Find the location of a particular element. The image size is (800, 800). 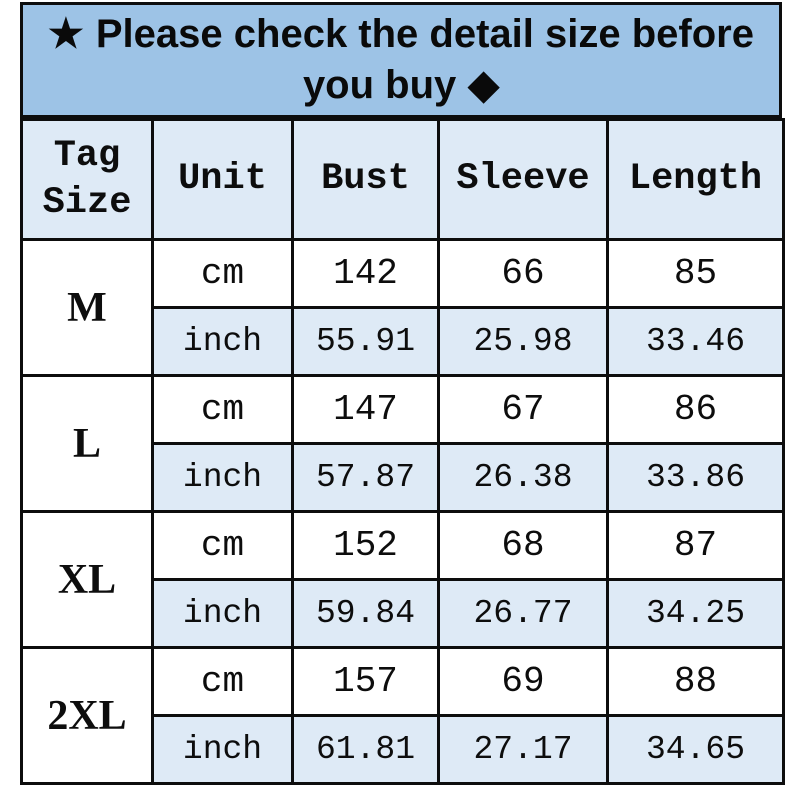

table-row-l-inch: inch 57.87 26.38 33.86 is located at coordinates (403, 477).